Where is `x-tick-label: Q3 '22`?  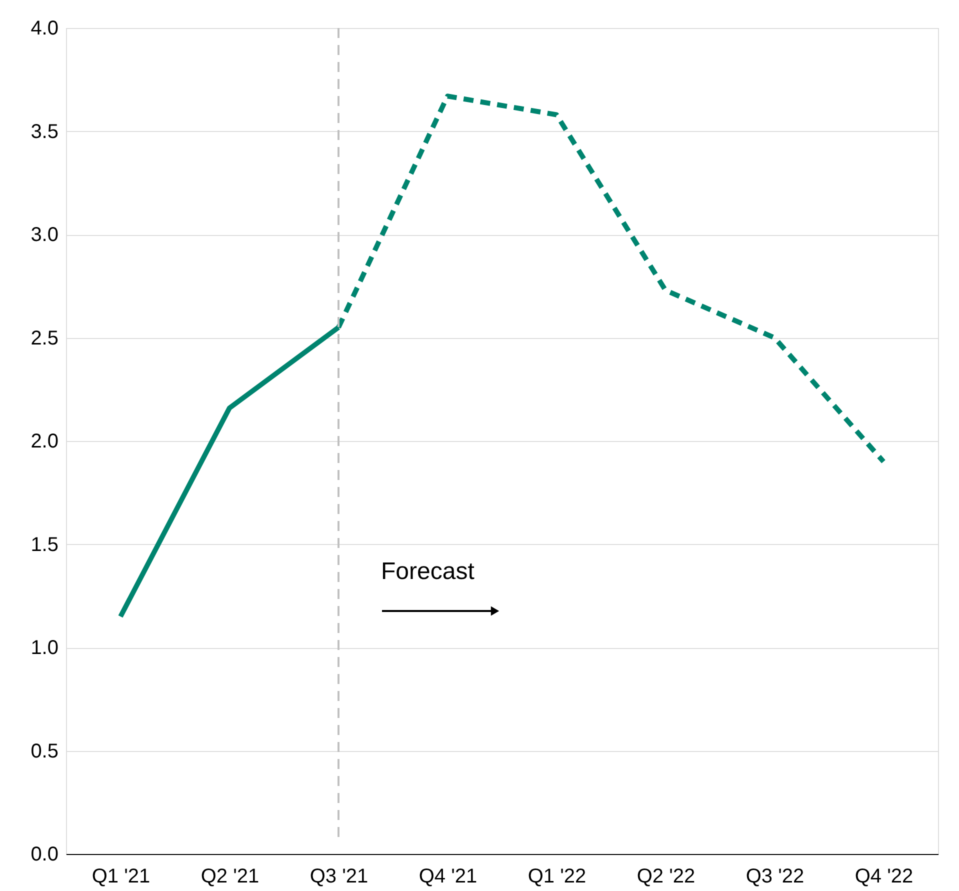 x-tick-label: Q3 '22 is located at coordinates (775, 877).